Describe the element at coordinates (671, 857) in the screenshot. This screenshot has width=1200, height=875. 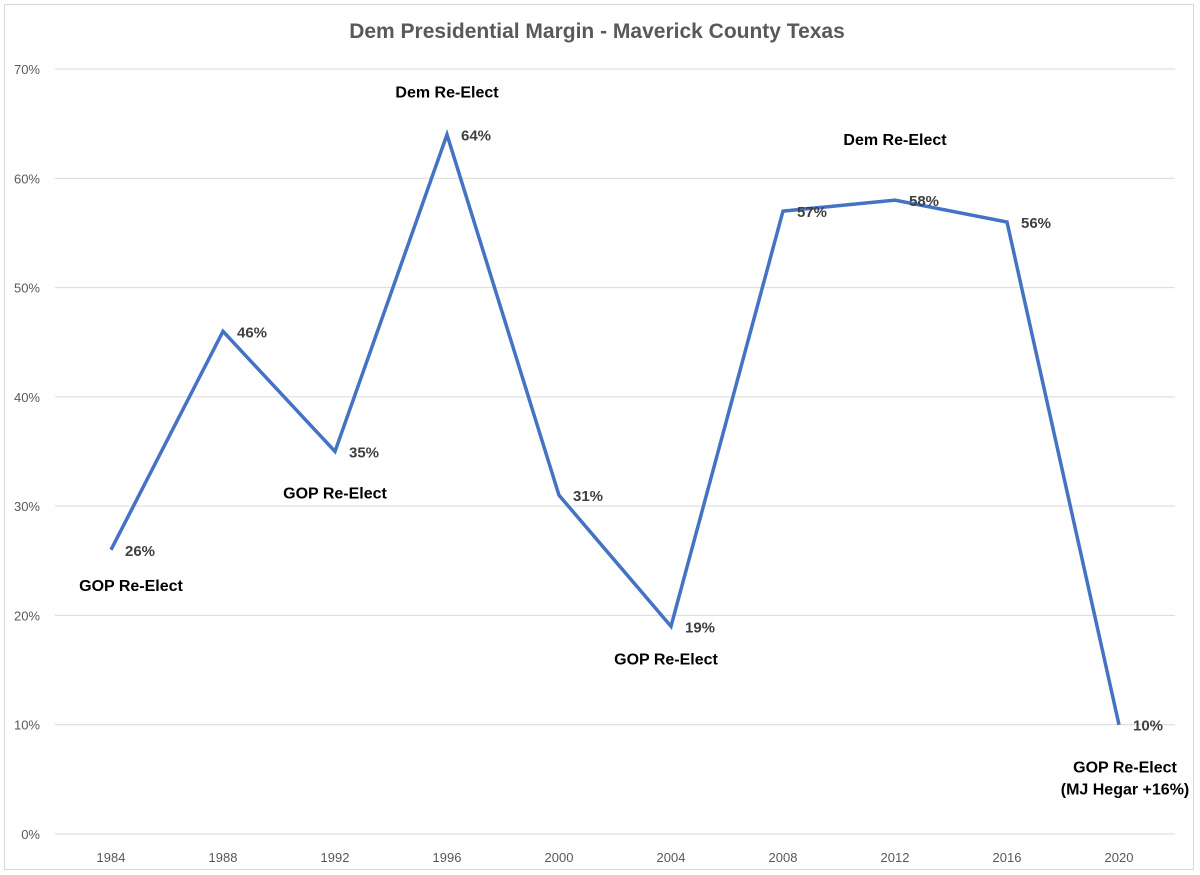
I see `x-tick-label-2004: 2004` at that location.